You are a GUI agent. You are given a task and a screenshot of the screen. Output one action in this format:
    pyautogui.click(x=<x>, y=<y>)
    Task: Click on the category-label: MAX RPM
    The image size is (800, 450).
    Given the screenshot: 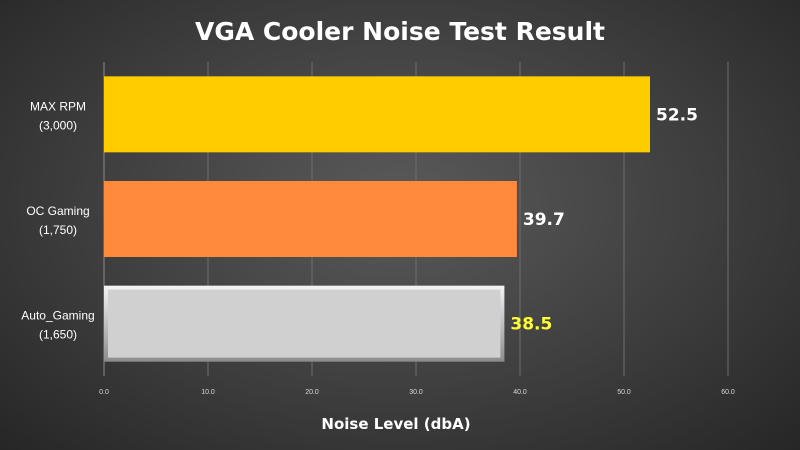 What is the action you would take?
    pyautogui.click(x=58, y=106)
    